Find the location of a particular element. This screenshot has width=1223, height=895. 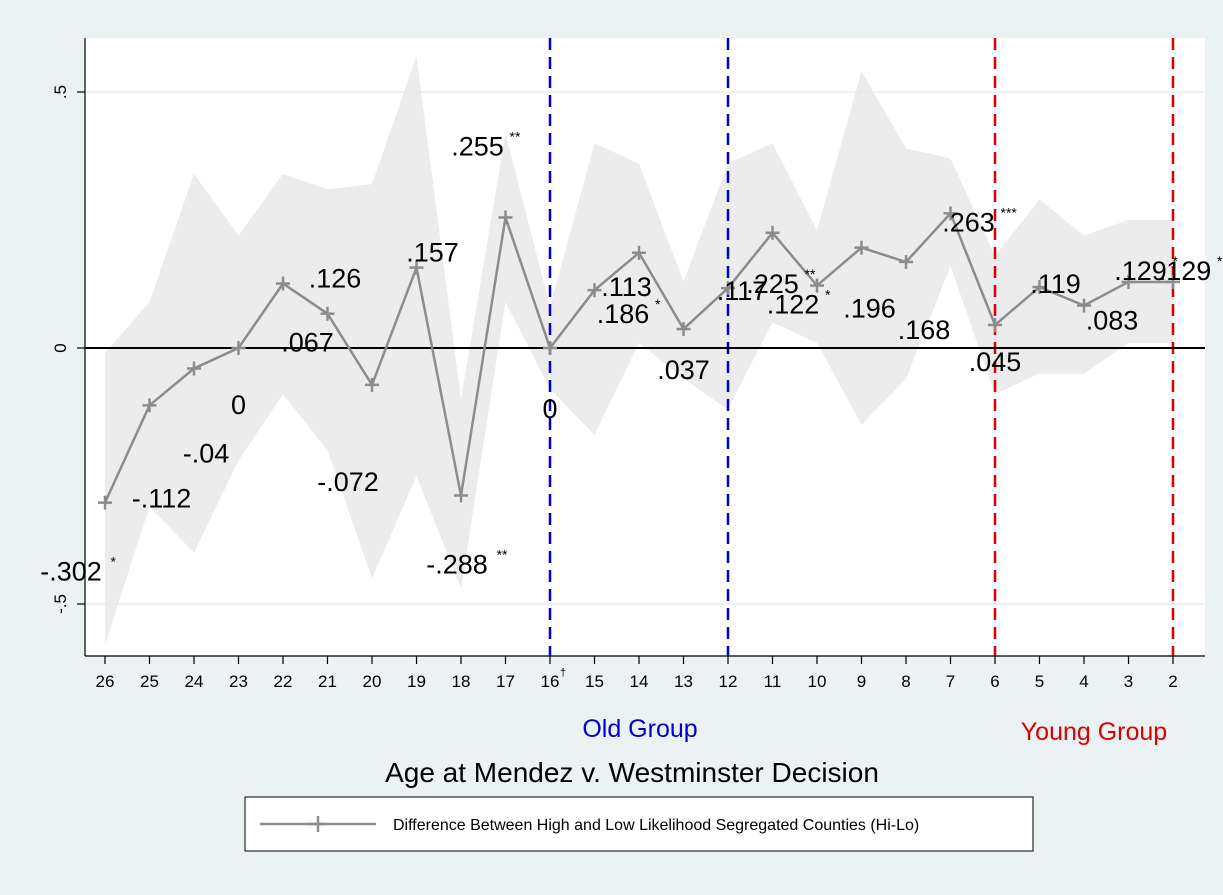

x-tick-label: 26 is located at coordinates (105, 681).